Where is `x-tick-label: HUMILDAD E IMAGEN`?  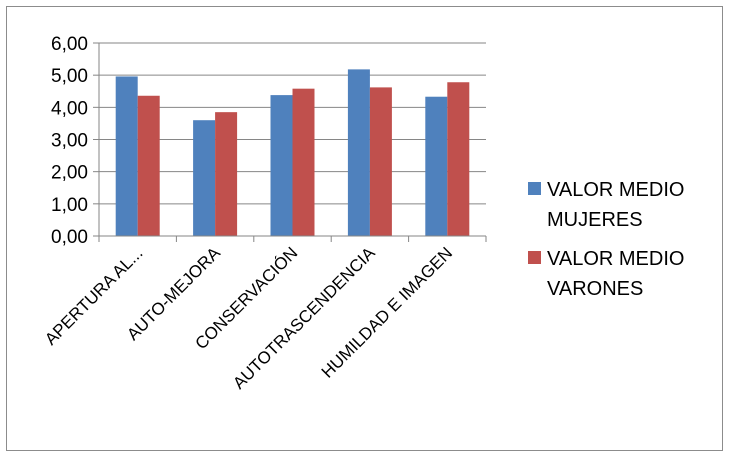
x-tick-label: HUMILDAD E IMAGEN is located at coordinates (387, 312).